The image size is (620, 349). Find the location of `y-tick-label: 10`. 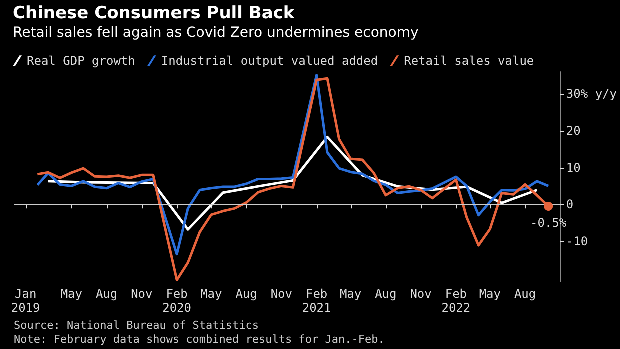

y-tick-label: 10 is located at coordinates (573, 167).